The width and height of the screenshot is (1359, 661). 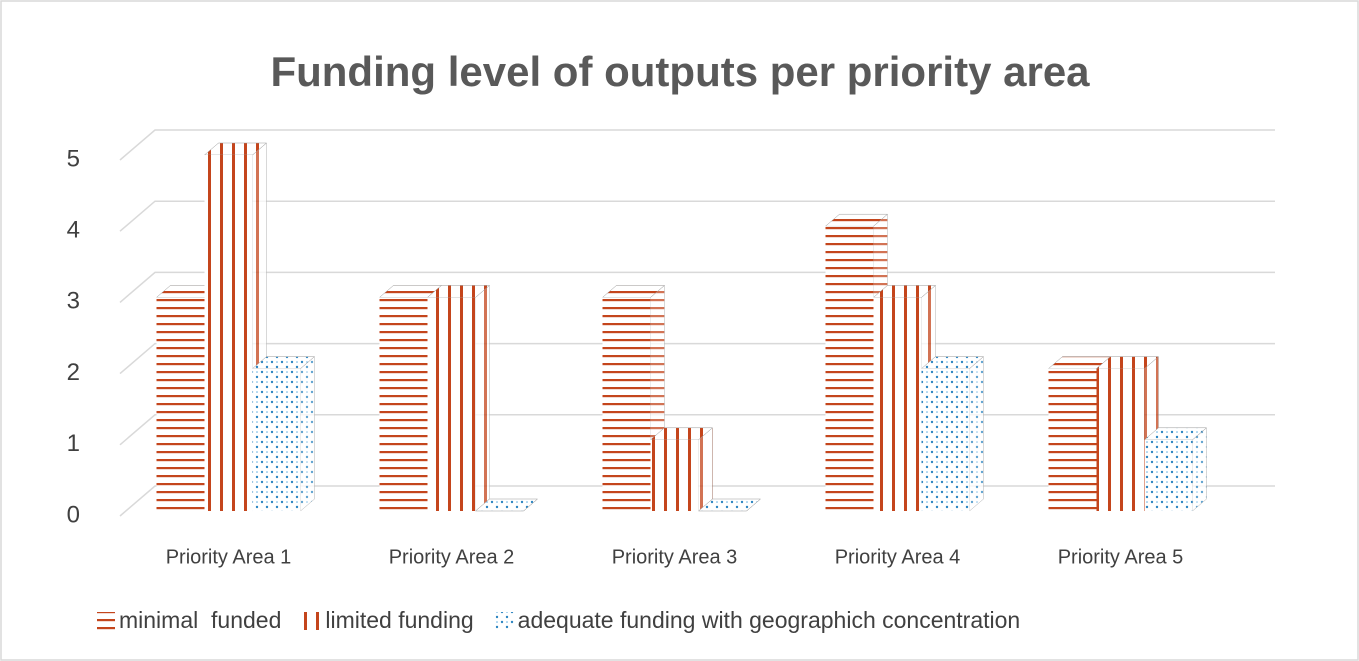 I want to click on x-tick-label: Priority Area 4, so click(x=898, y=557).